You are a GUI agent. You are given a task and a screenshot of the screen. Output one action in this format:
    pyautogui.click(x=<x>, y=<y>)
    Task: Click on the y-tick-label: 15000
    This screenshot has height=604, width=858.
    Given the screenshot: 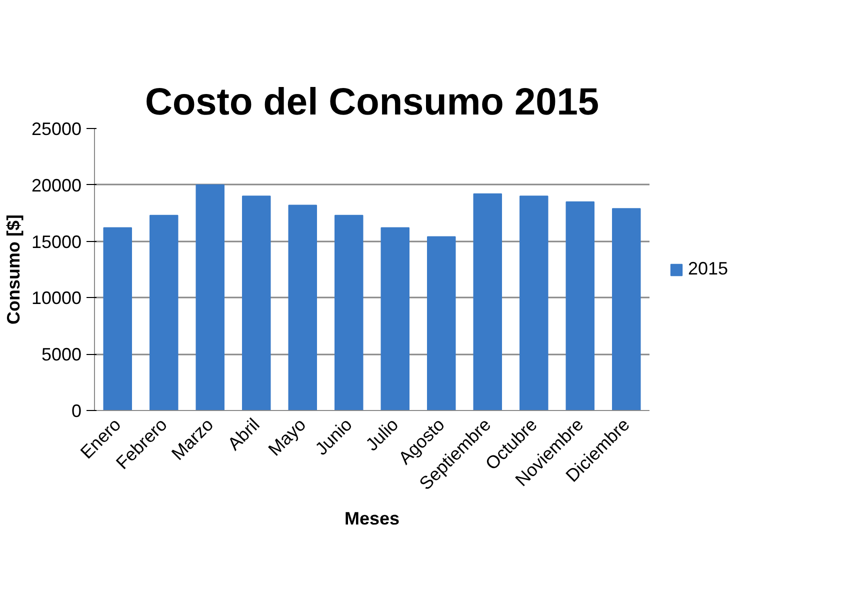 What is the action you would take?
    pyautogui.click(x=56, y=242)
    